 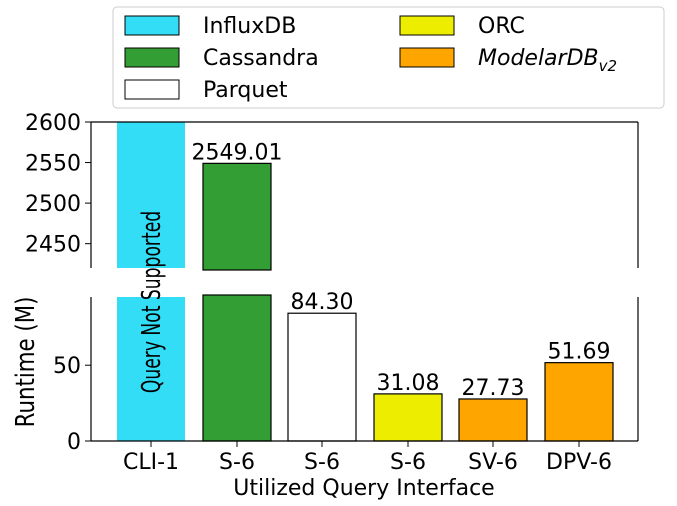 I want to click on data-label-1: 2549.01, so click(x=237, y=152).